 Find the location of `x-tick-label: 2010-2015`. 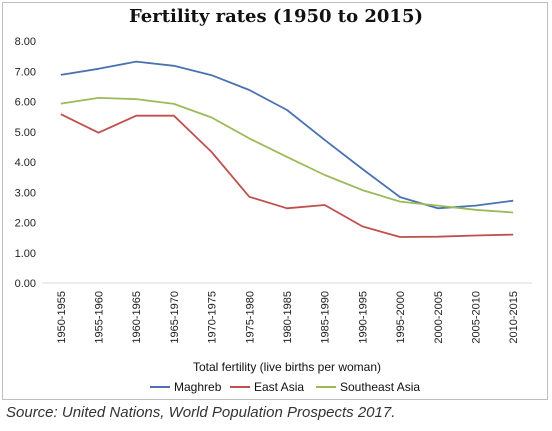

x-tick-label: 2010-2015 is located at coordinates (514, 317).